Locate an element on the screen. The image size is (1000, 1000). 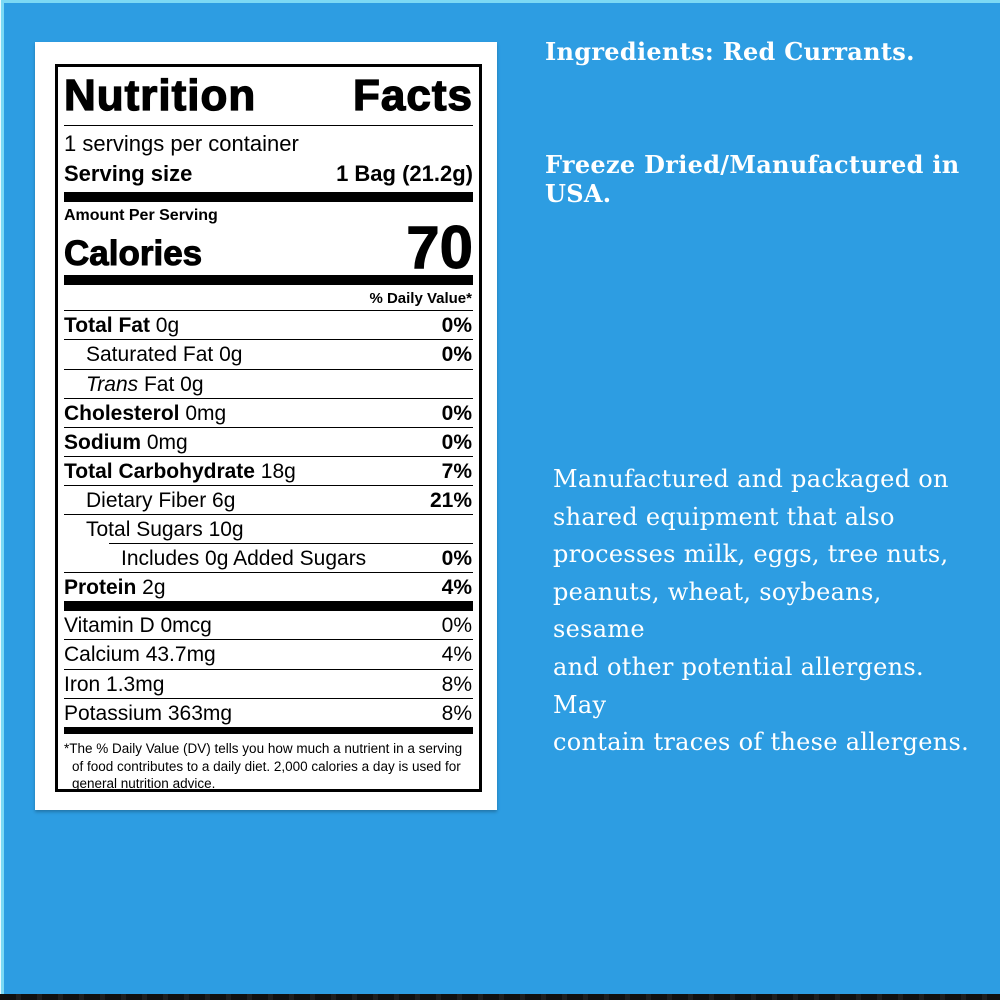
nutrient-row: Trans Fat 0g is located at coordinates (268, 383).